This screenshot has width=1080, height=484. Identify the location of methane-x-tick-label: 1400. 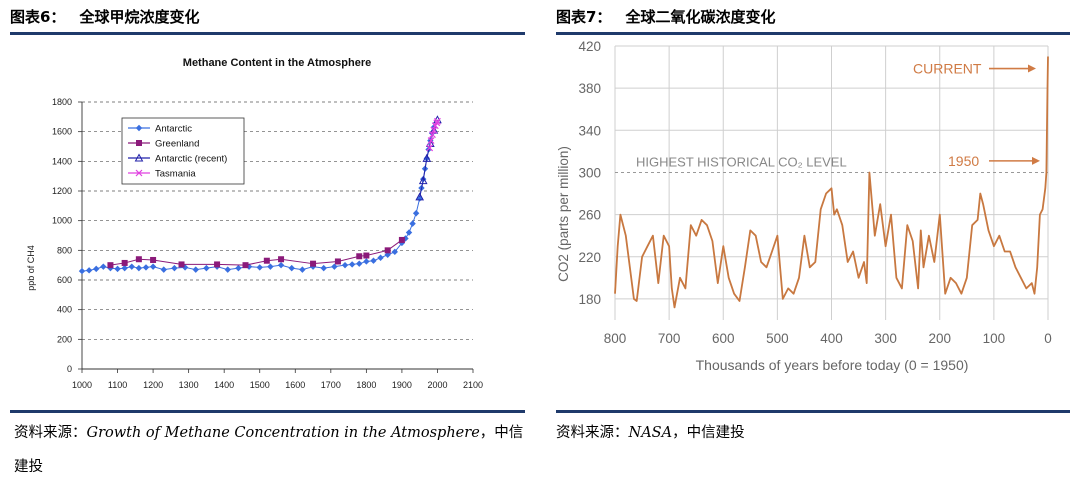
(224, 385).